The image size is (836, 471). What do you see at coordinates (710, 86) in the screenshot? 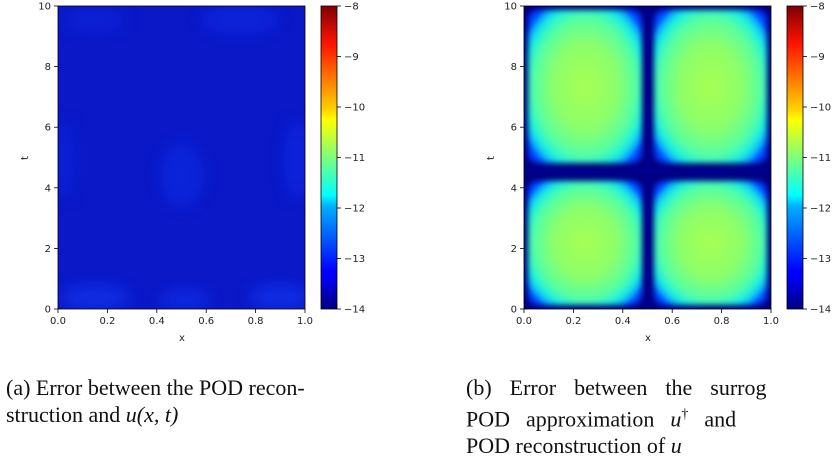
I see `cell-top-right` at bounding box center [710, 86].